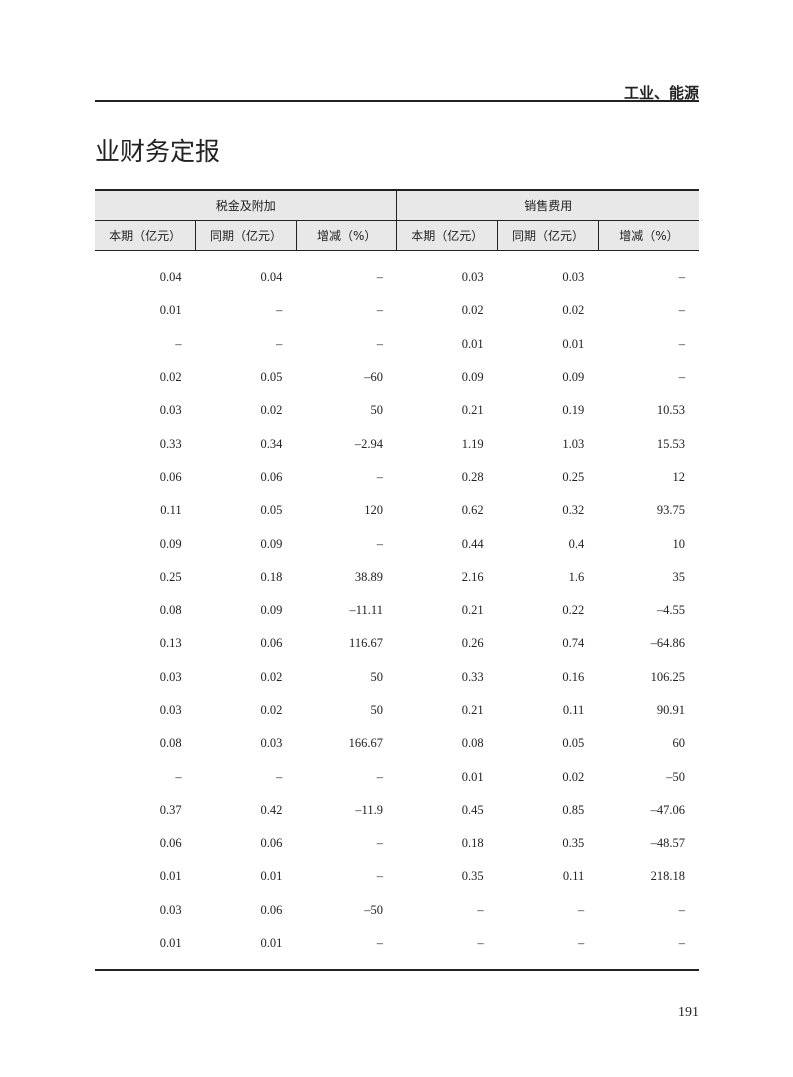 This screenshot has width=793, height=1077. What do you see at coordinates (170, 443) in the screenshot?
I see `table-cell: 0.33` at bounding box center [170, 443].